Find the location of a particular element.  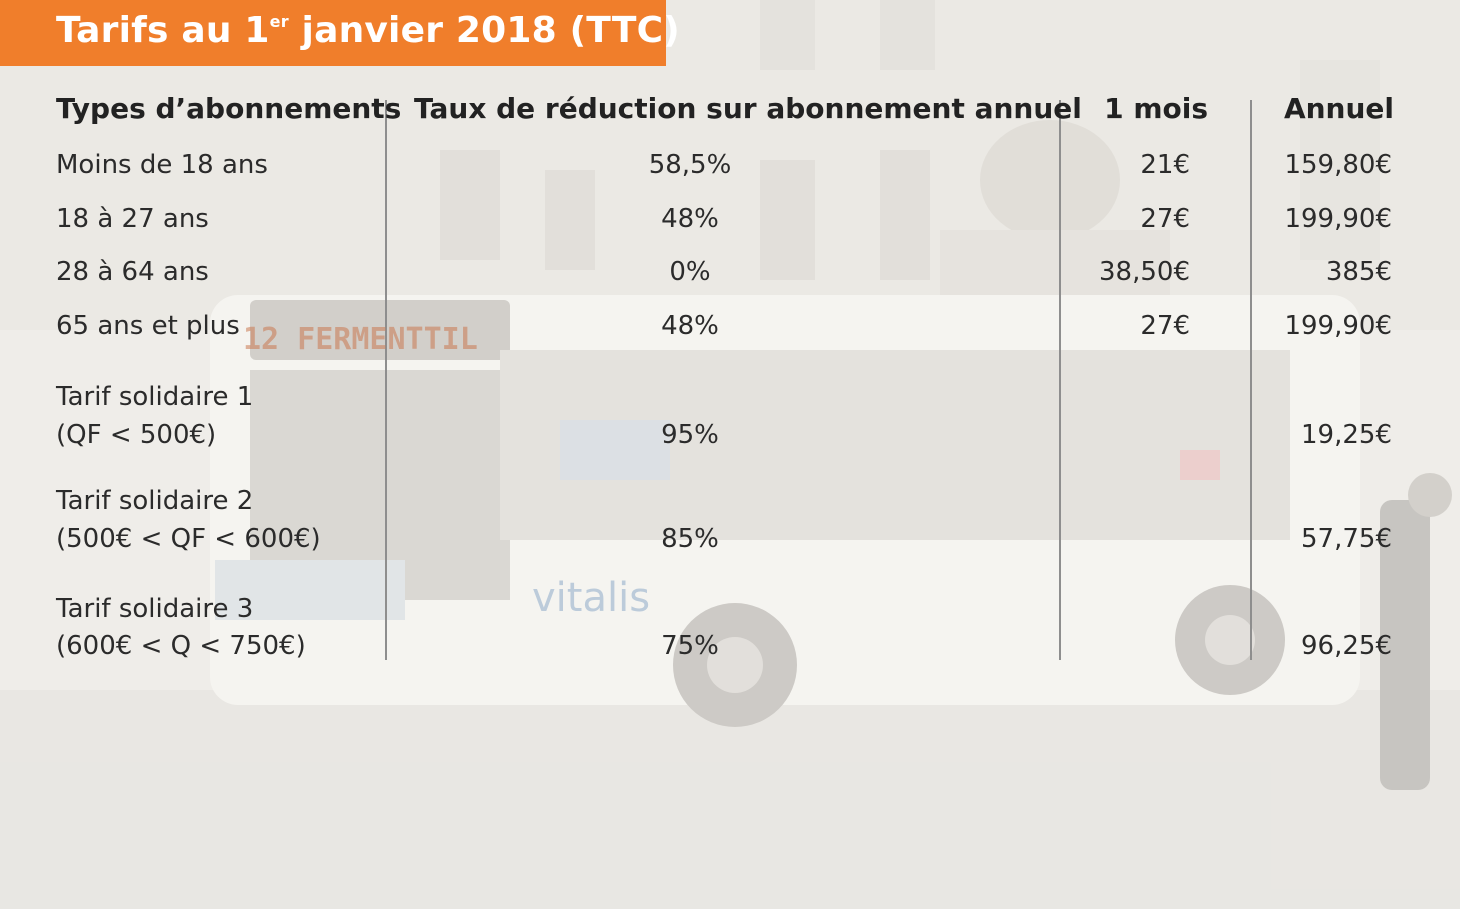

row-type-detail: (QF < 500€) is located at coordinates (136, 435).